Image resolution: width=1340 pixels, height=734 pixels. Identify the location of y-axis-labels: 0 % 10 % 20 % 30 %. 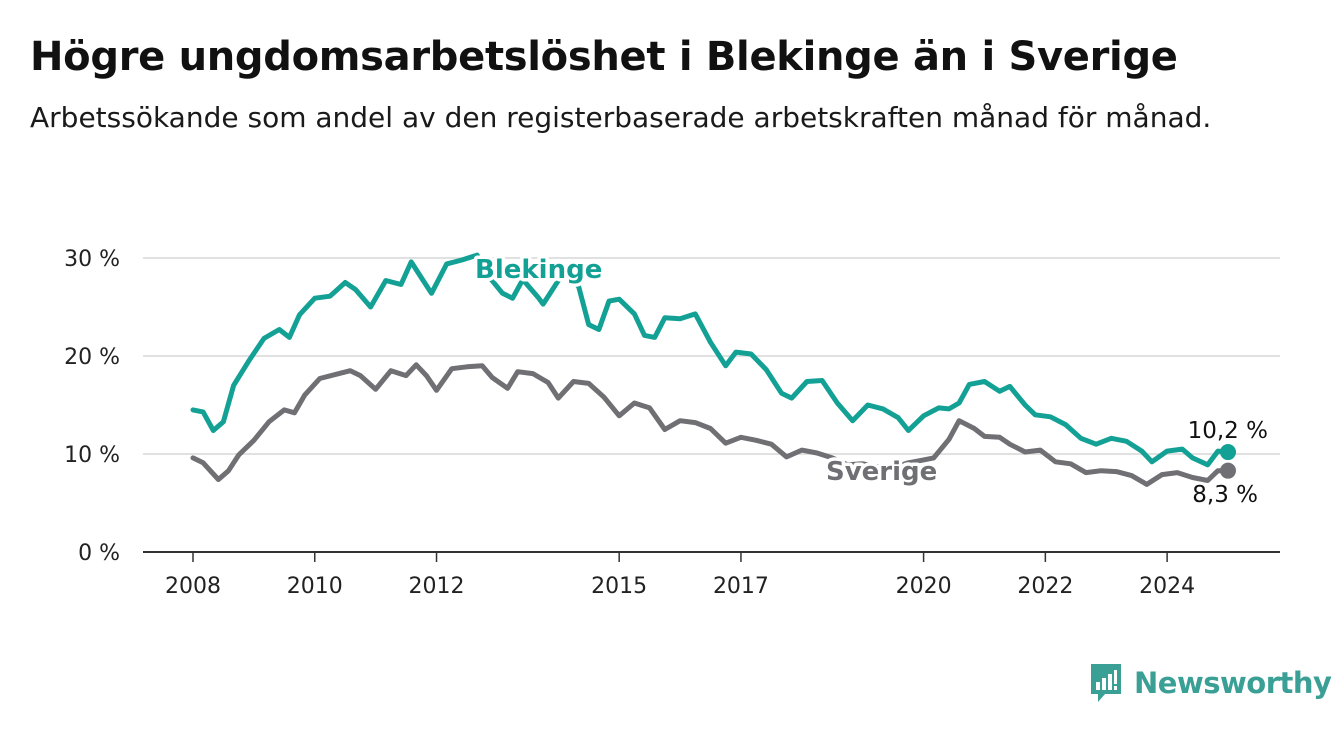
(92, 406).